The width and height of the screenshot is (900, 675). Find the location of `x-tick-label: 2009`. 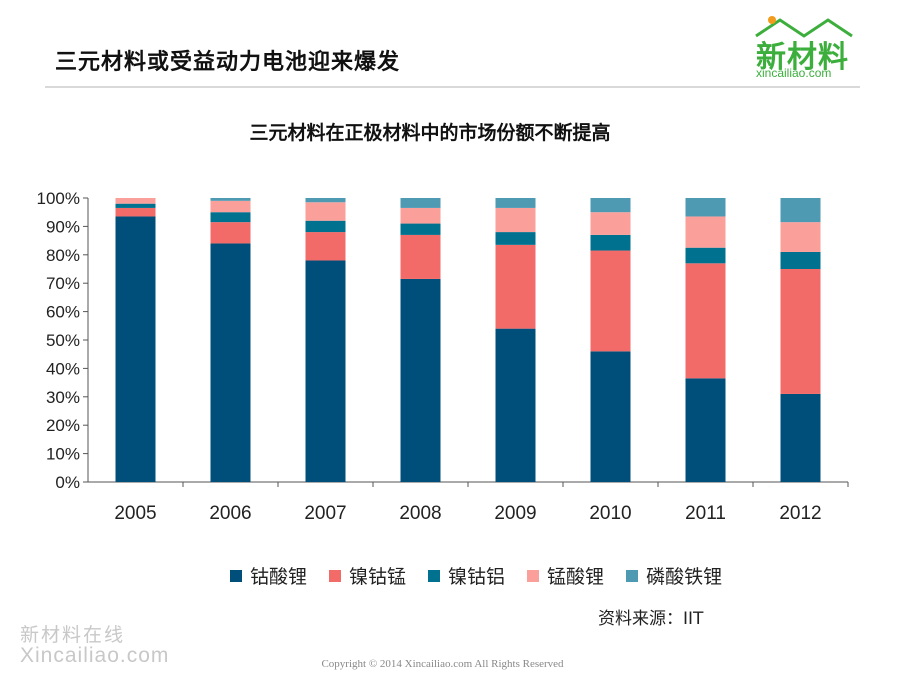

x-tick-label: 2009 is located at coordinates (515, 513).